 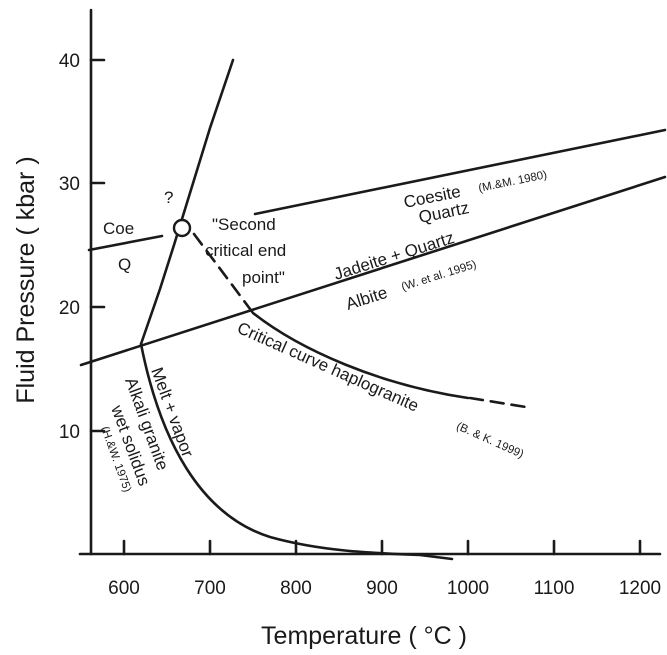 What do you see at coordinates (69, 184) in the screenshot?
I see `y-tick-label: 30` at bounding box center [69, 184].